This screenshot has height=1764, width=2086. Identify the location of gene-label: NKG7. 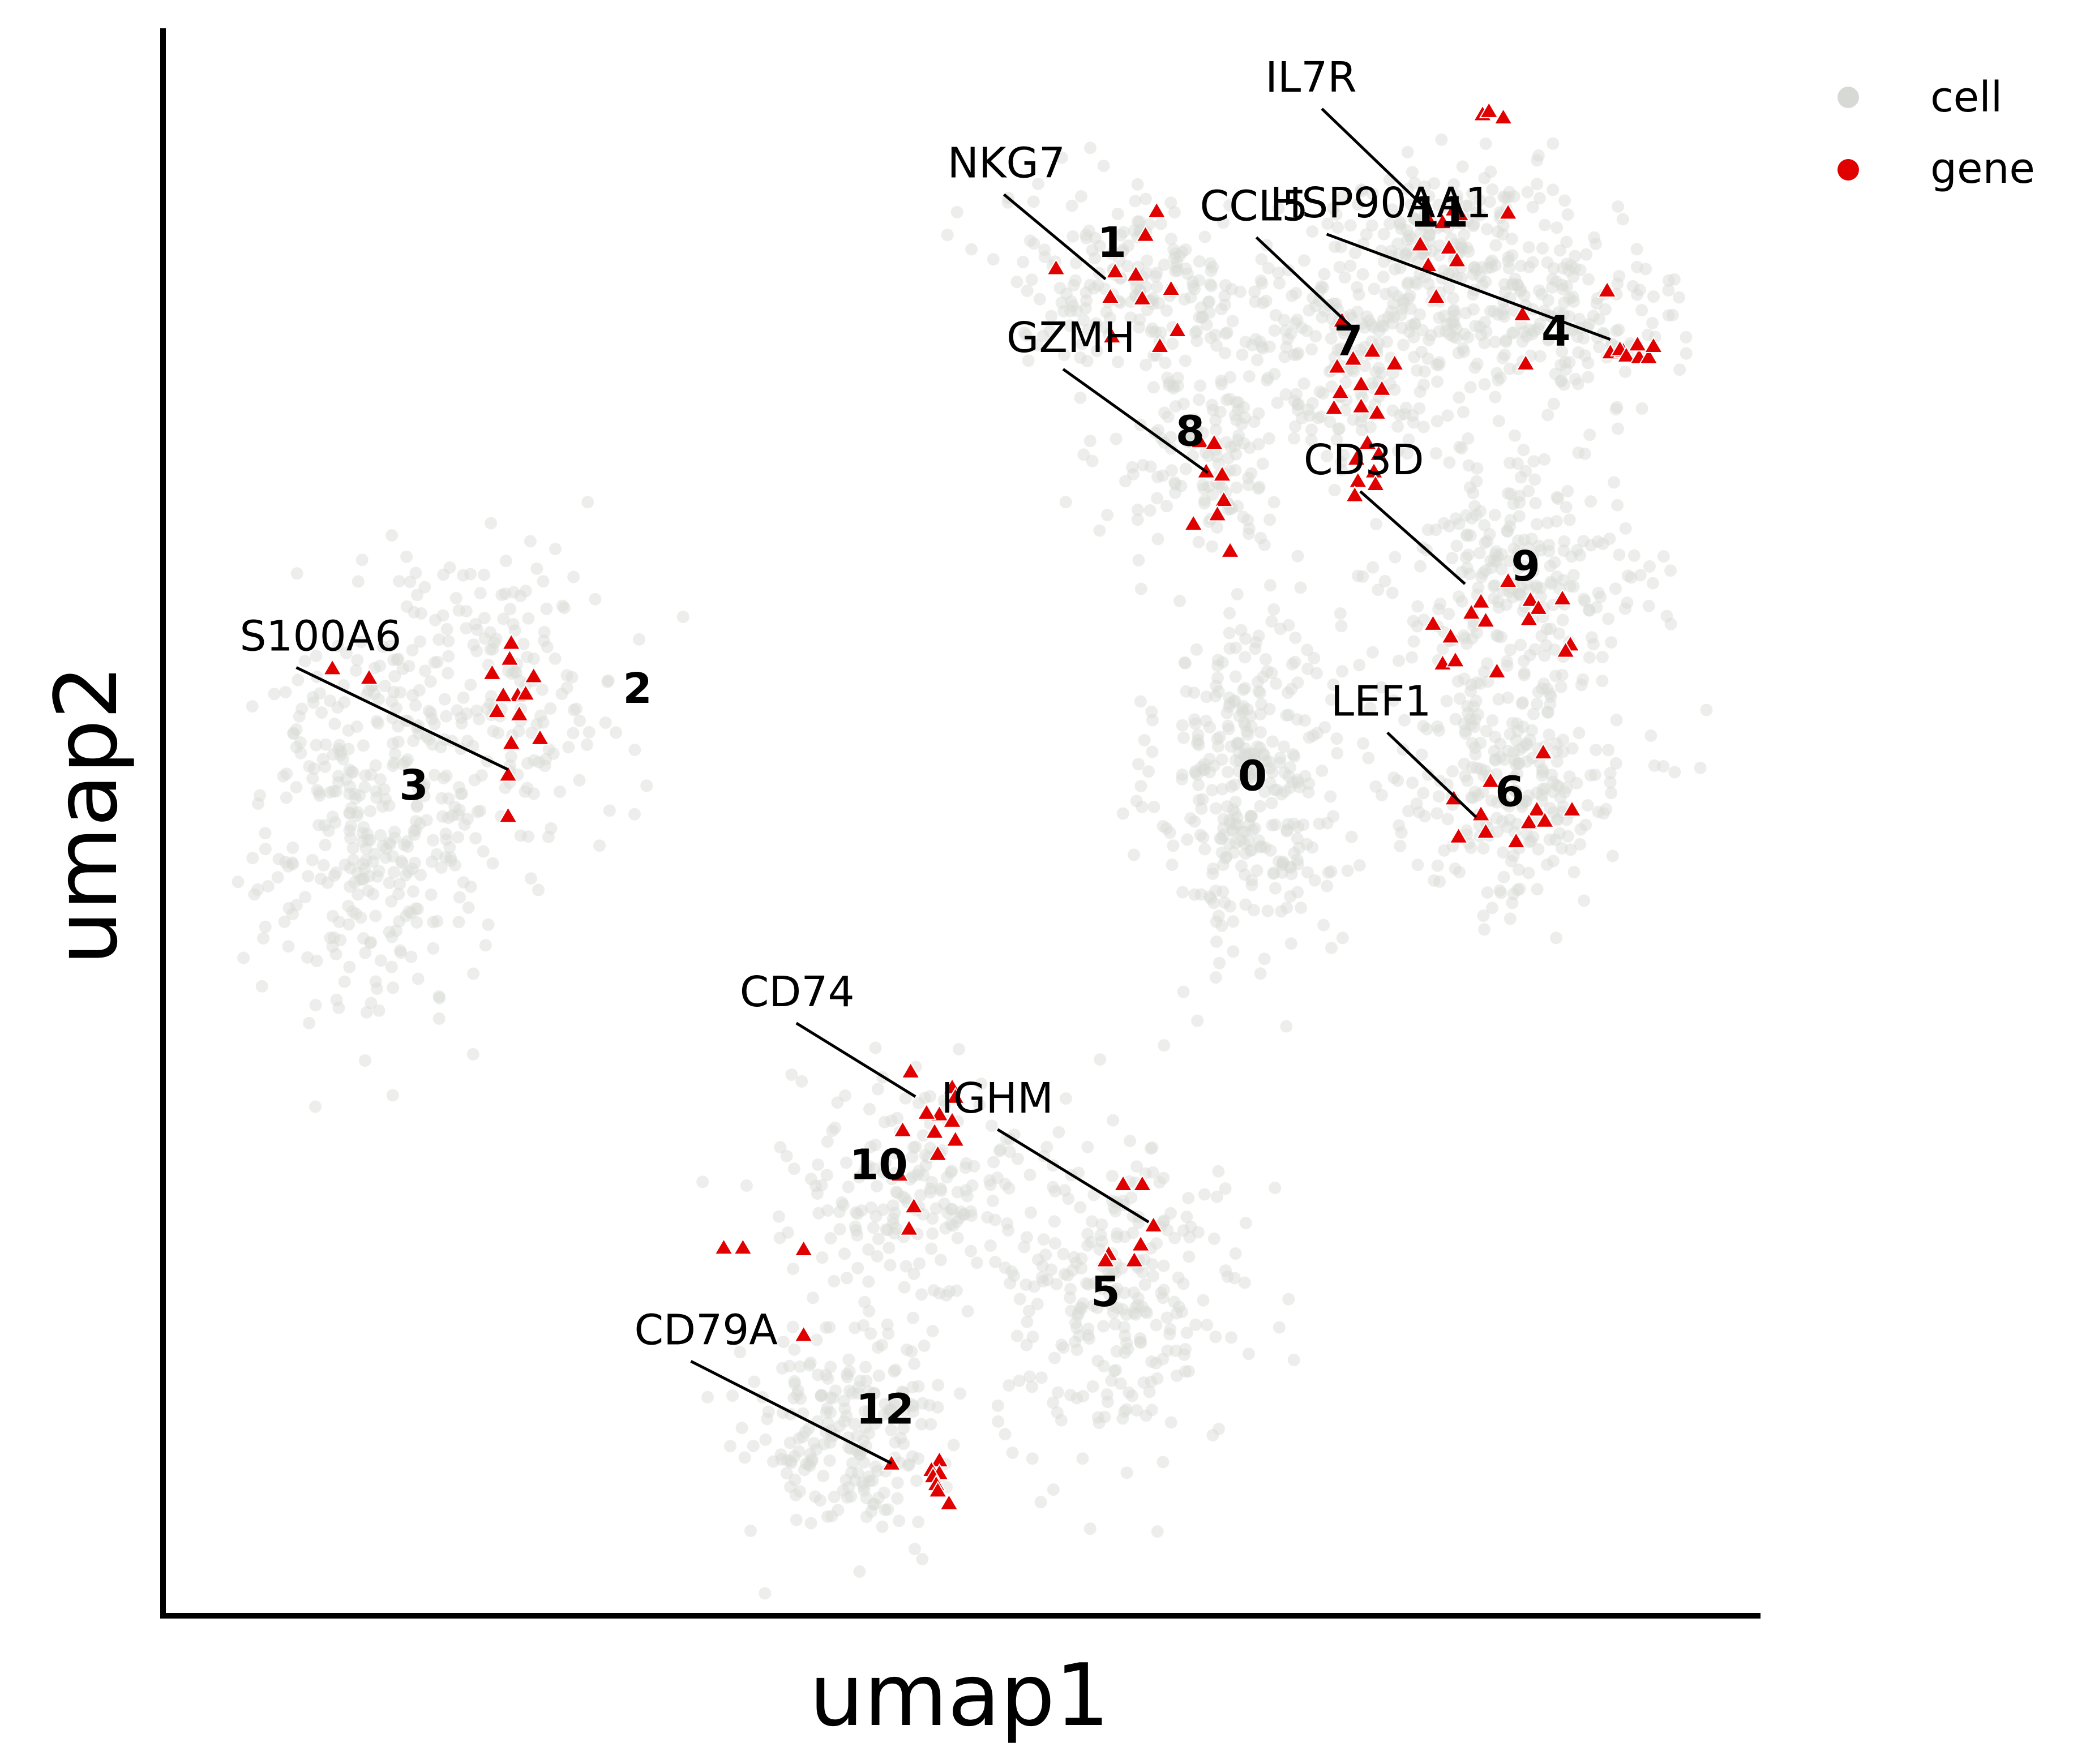
(1007, 163).